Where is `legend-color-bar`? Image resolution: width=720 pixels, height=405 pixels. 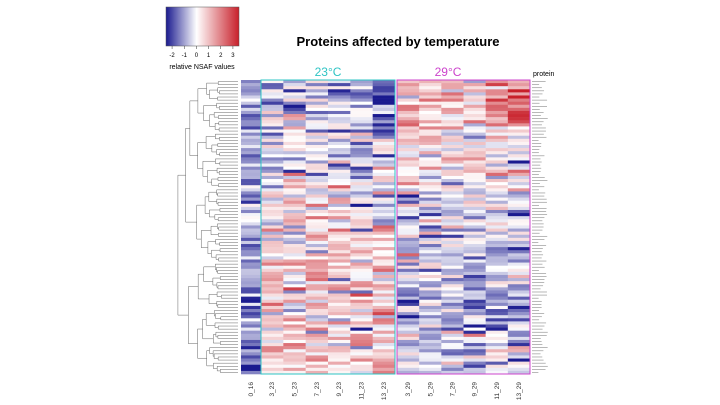
legend-color-bar is located at coordinates (202, 26).